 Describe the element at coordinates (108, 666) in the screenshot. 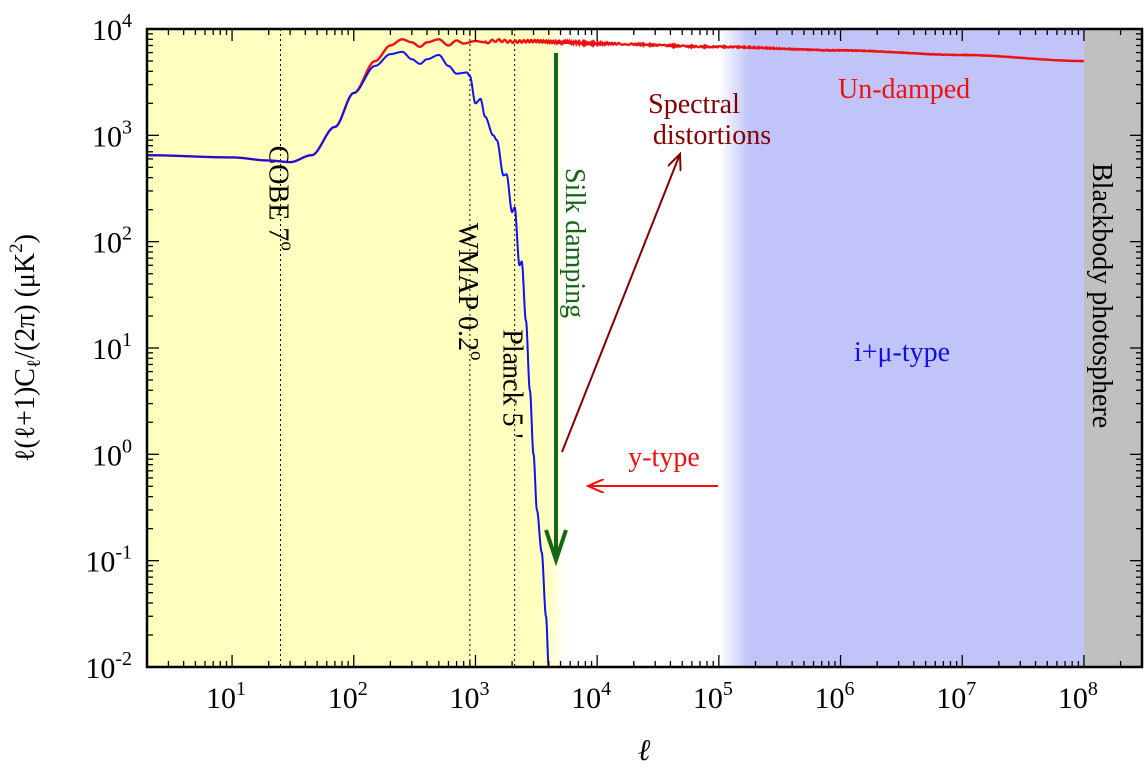

I see `y-tick-label-0: 10⁻²` at that location.